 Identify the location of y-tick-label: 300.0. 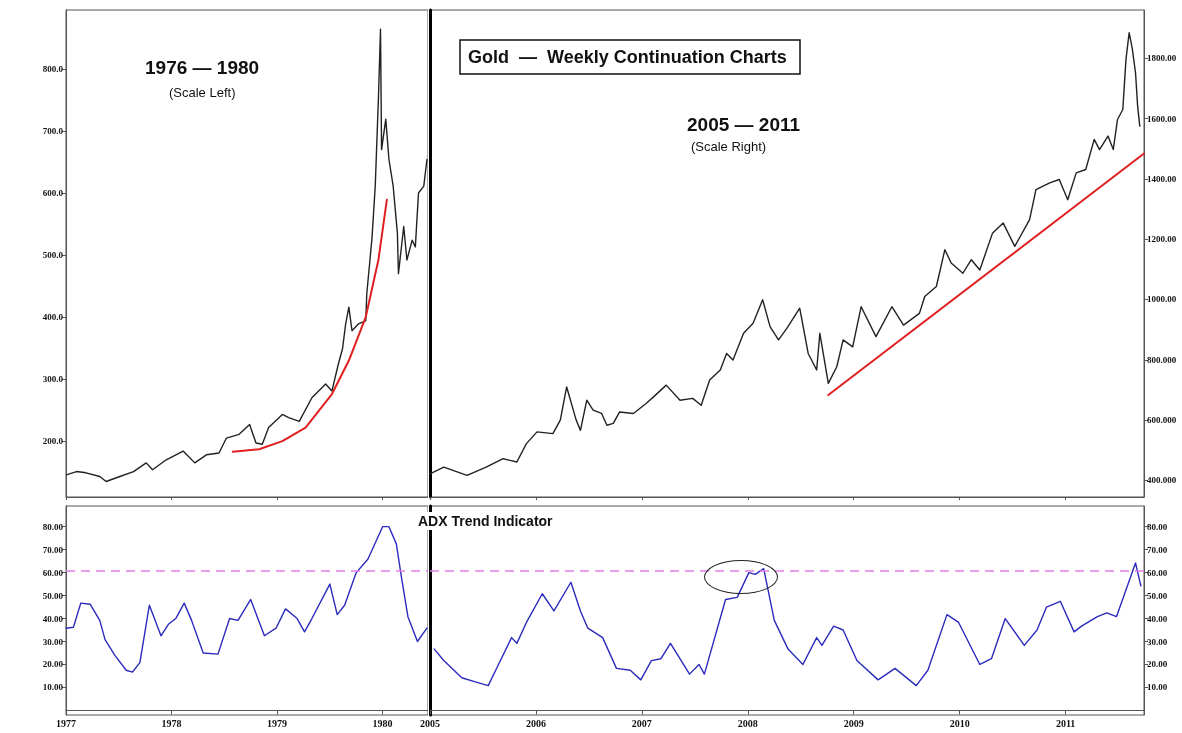
(53, 379).